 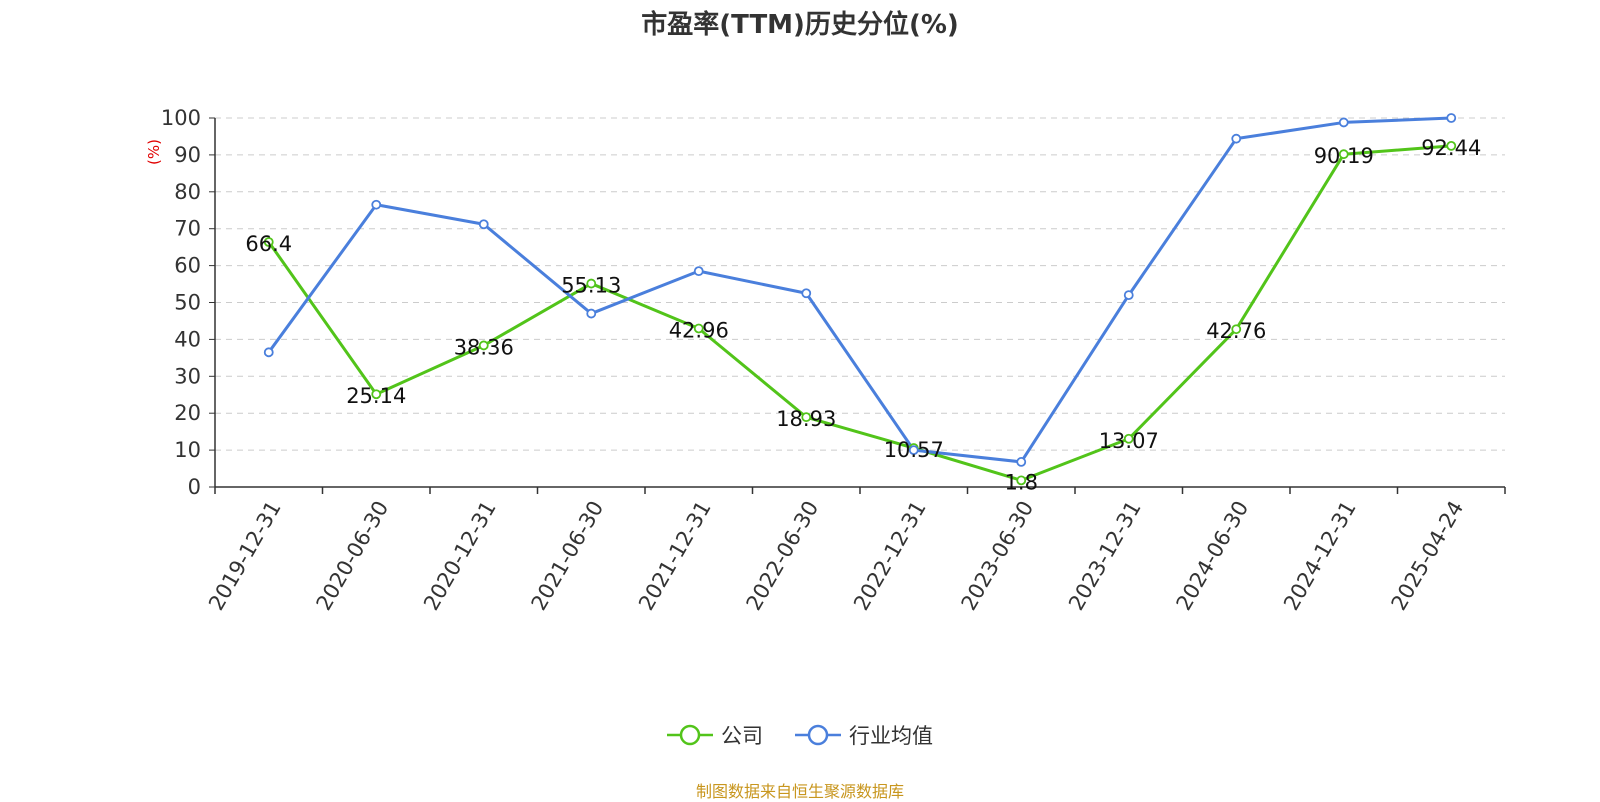 I want to click on legend-label-company: 公司, so click(x=742, y=736).